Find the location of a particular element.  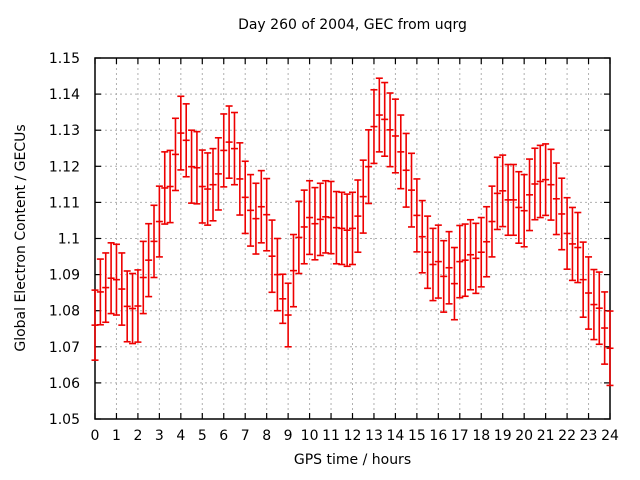

svg-text: 10 is located at coordinates (310, 436).